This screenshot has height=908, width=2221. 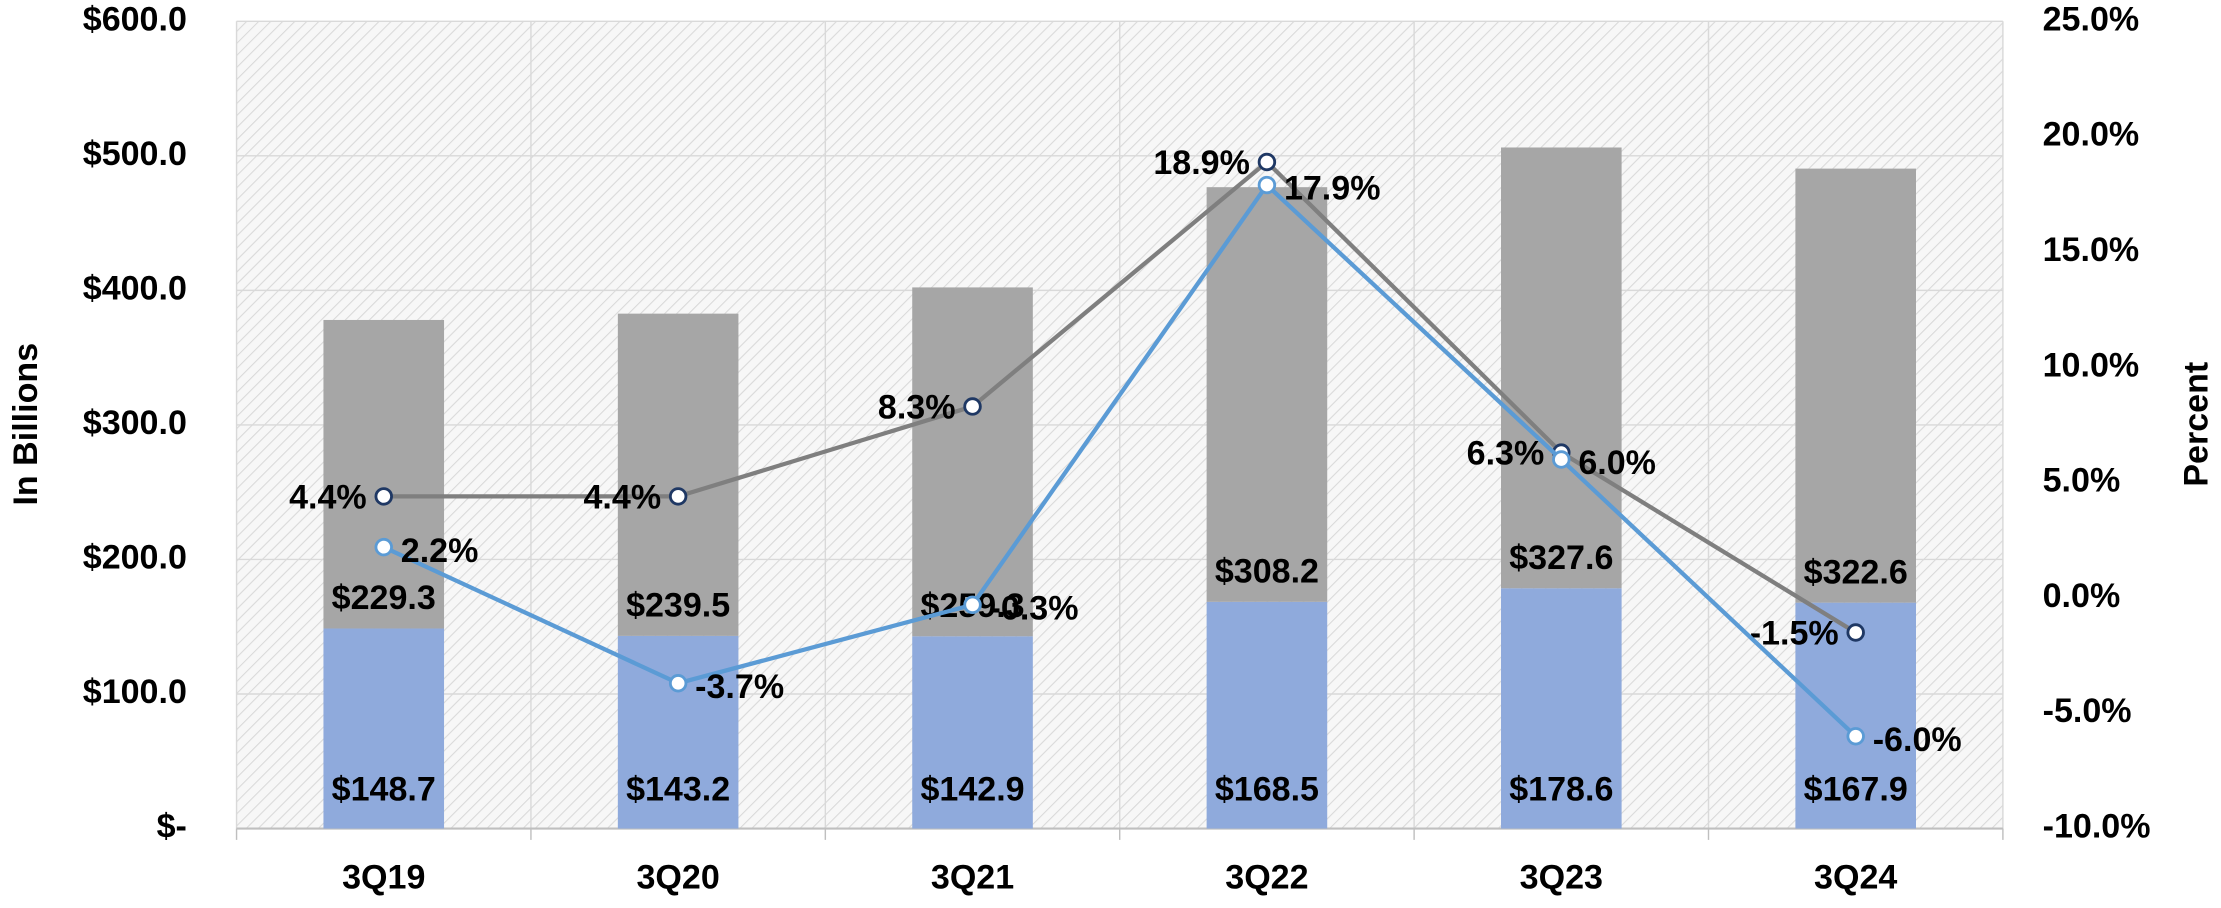 I want to click on y-tick-label: $600.0, so click(x=135, y=19).